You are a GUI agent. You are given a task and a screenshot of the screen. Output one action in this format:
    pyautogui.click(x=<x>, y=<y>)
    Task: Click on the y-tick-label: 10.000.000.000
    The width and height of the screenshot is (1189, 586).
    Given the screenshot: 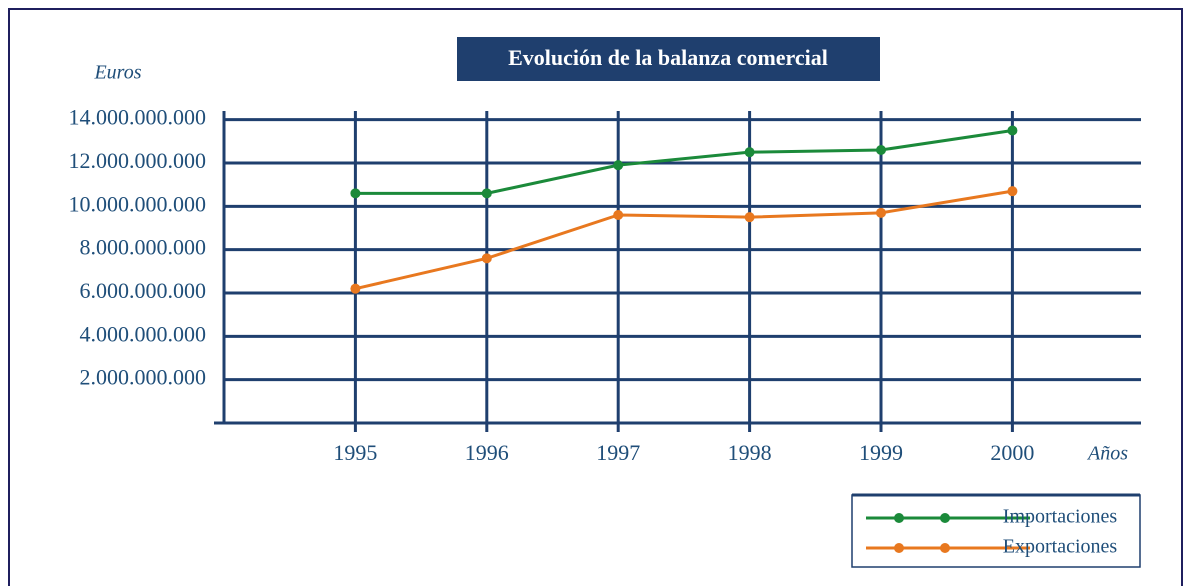 What is the action you would take?
    pyautogui.click(x=138, y=203)
    